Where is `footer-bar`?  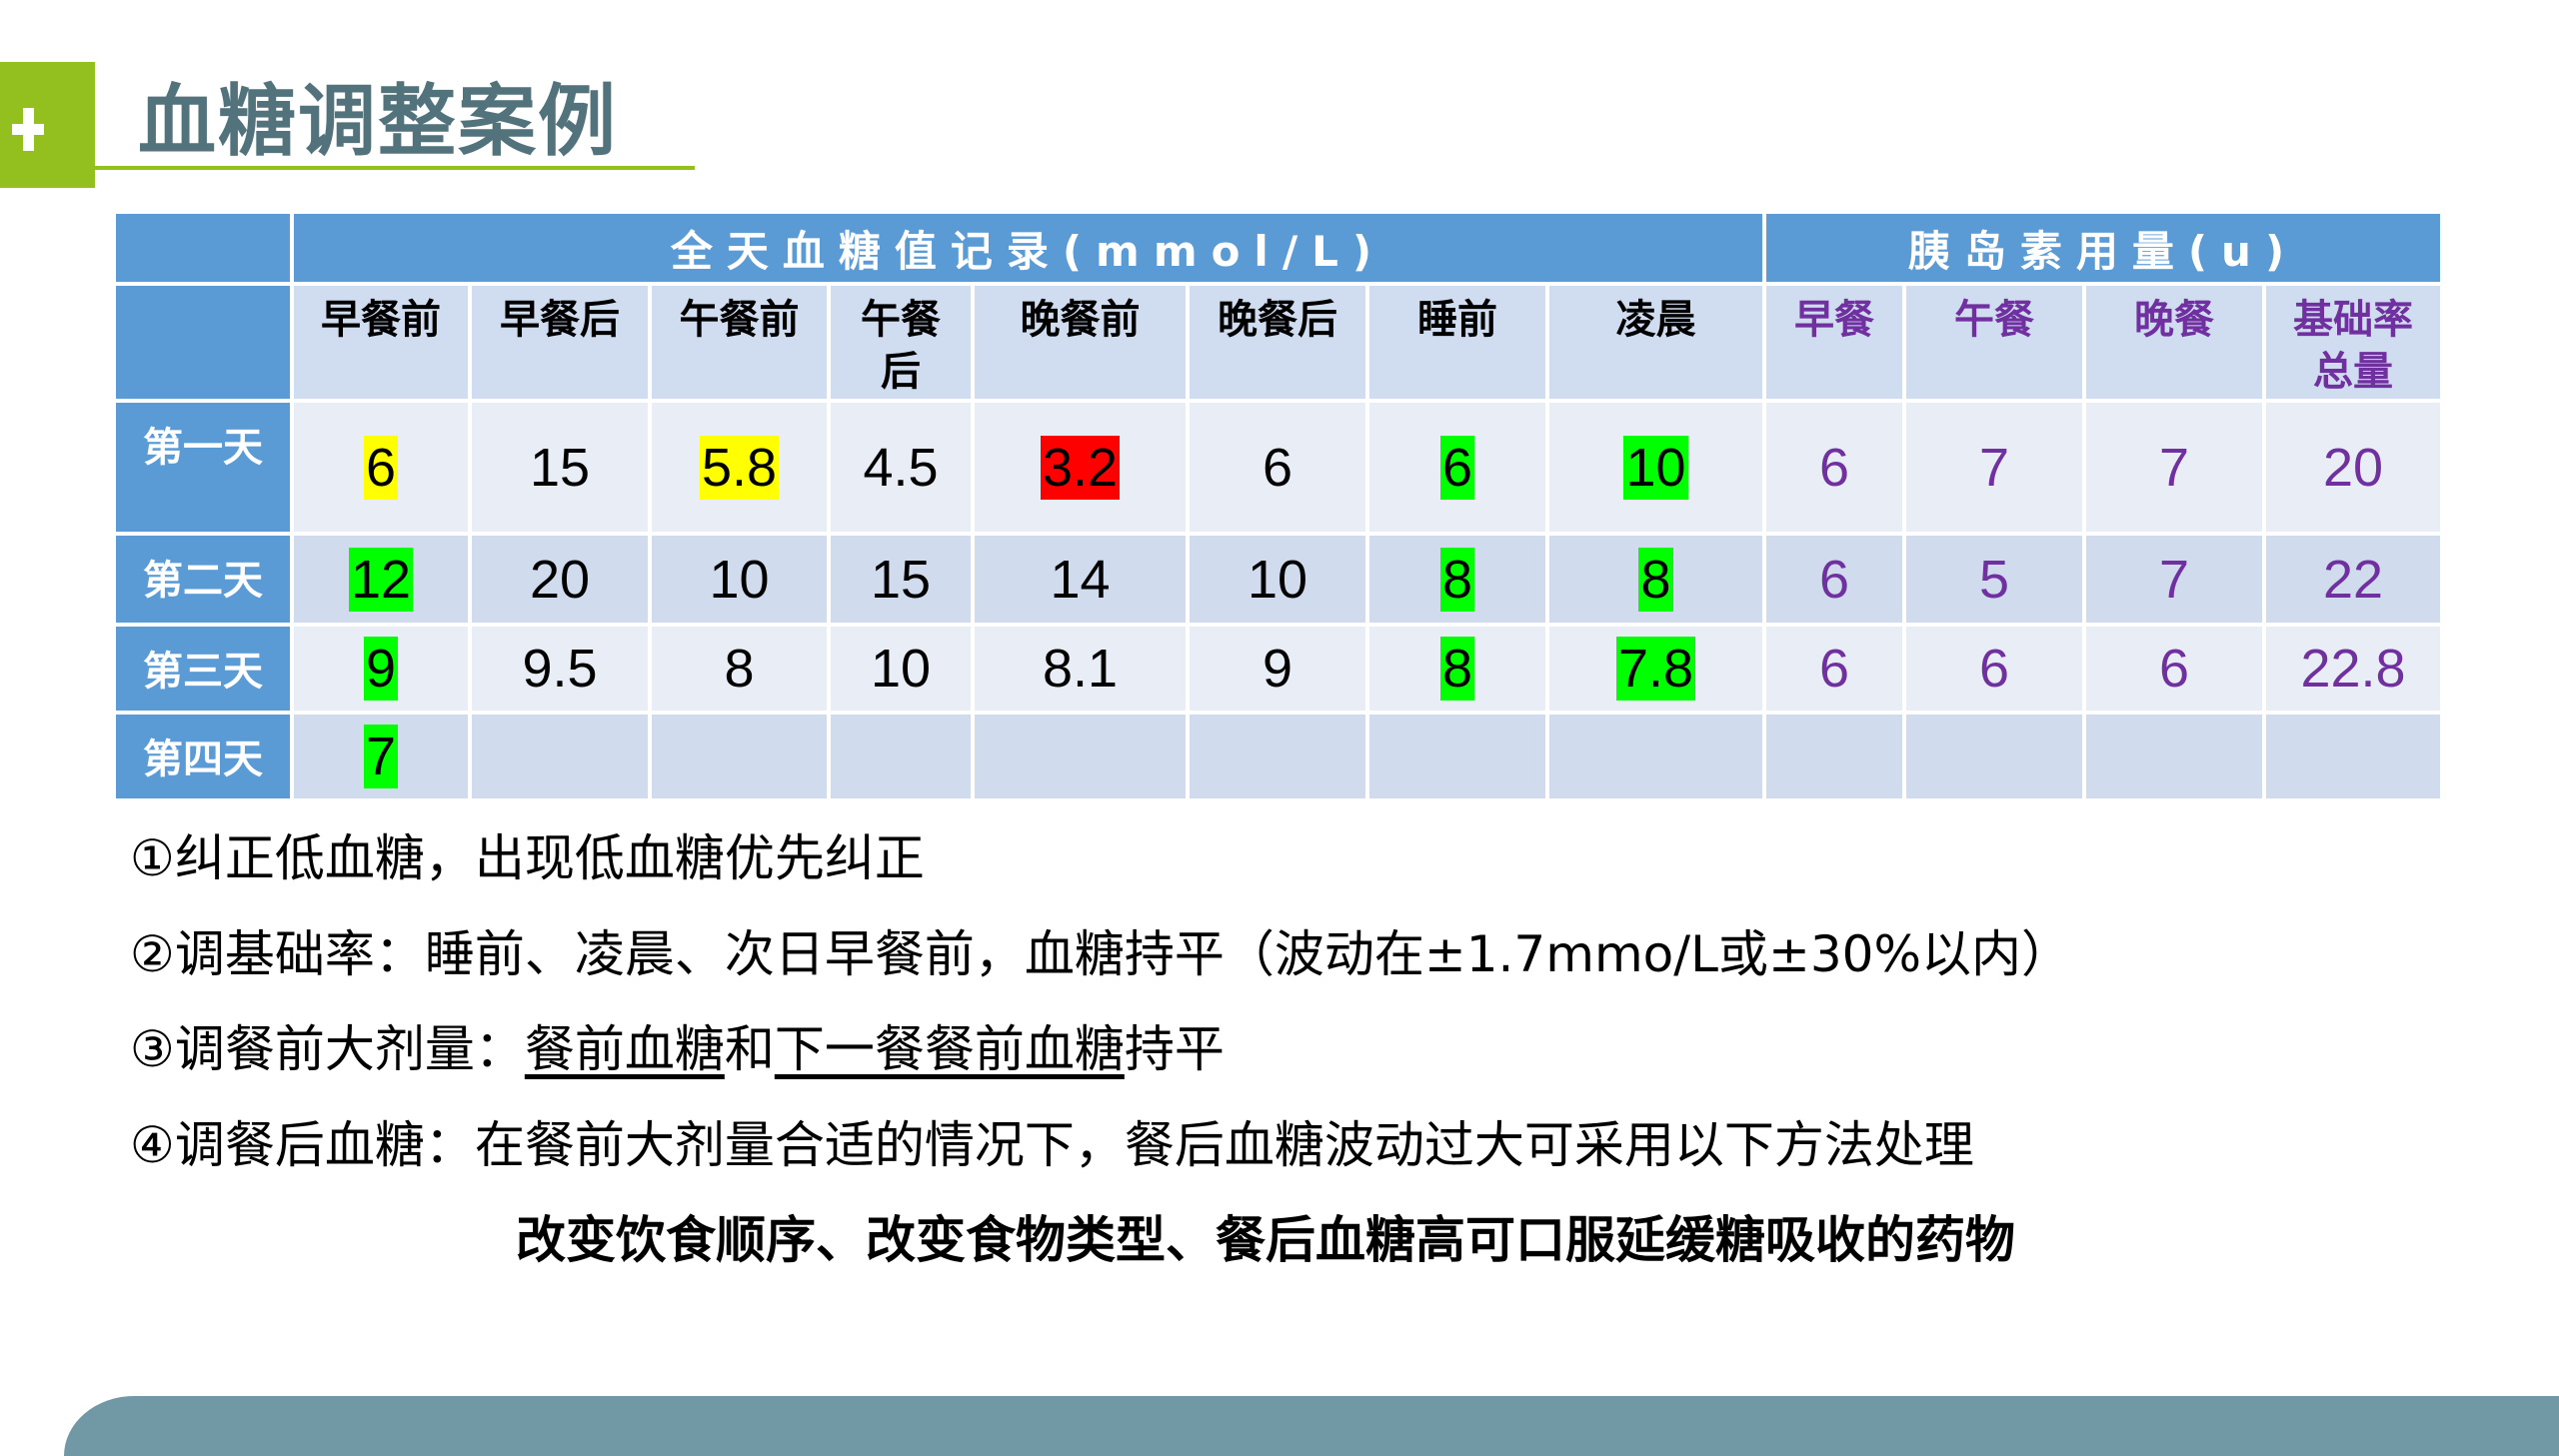 footer-bar is located at coordinates (1311, 1426).